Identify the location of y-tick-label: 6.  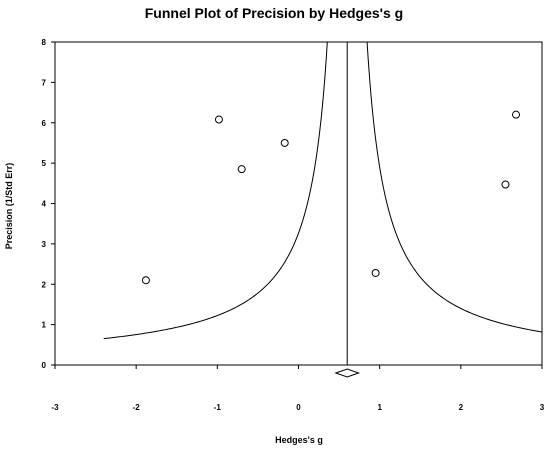
(44, 123).